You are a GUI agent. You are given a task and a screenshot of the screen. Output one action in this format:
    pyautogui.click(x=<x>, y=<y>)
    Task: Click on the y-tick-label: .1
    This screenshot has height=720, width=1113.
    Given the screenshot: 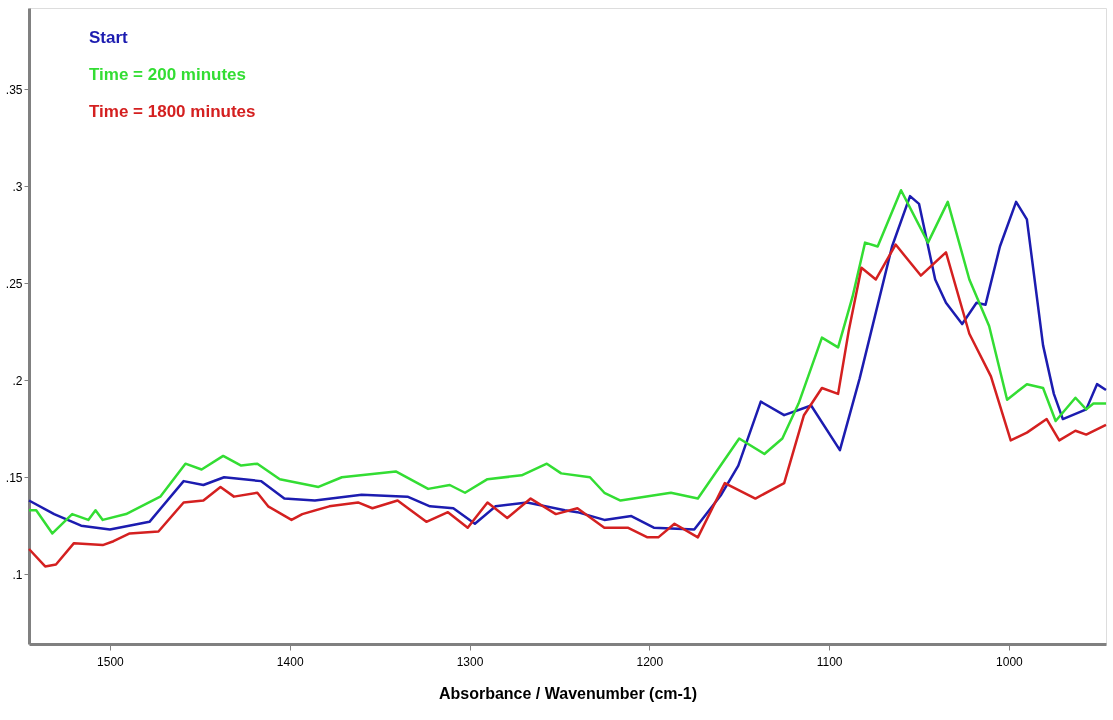 What is the action you would take?
    pyautogui.click(x=17, y=574)
    